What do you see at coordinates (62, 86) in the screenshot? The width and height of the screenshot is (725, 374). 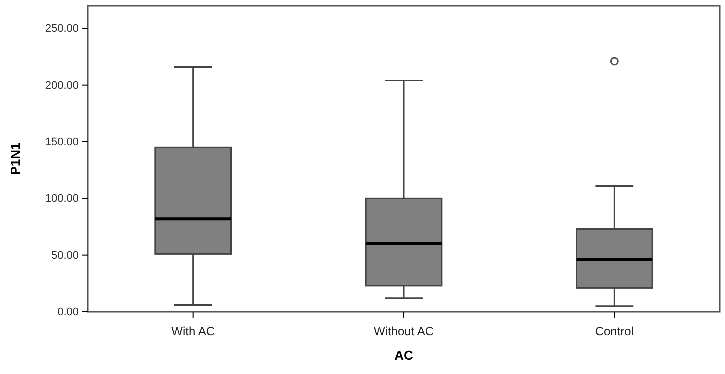 I see `y-tick-label: 200.00` at bounding box center [62, 86].